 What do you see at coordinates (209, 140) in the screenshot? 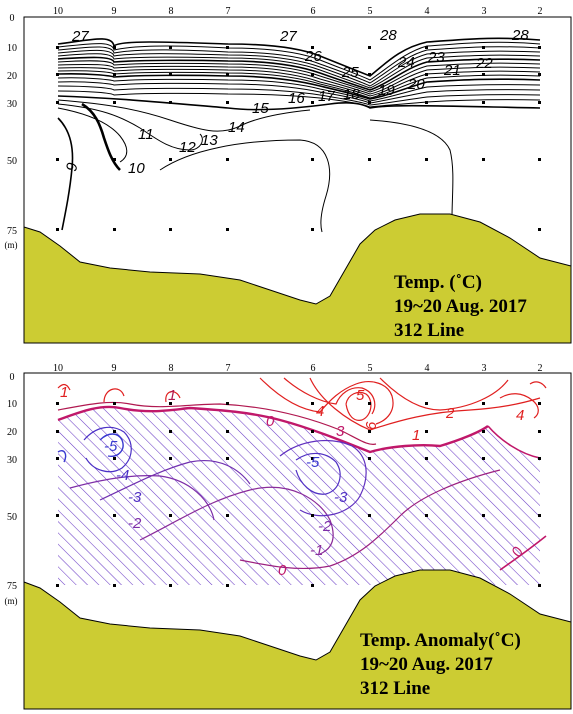
I see `contour-label: 13` at bounding box center [209, 140].